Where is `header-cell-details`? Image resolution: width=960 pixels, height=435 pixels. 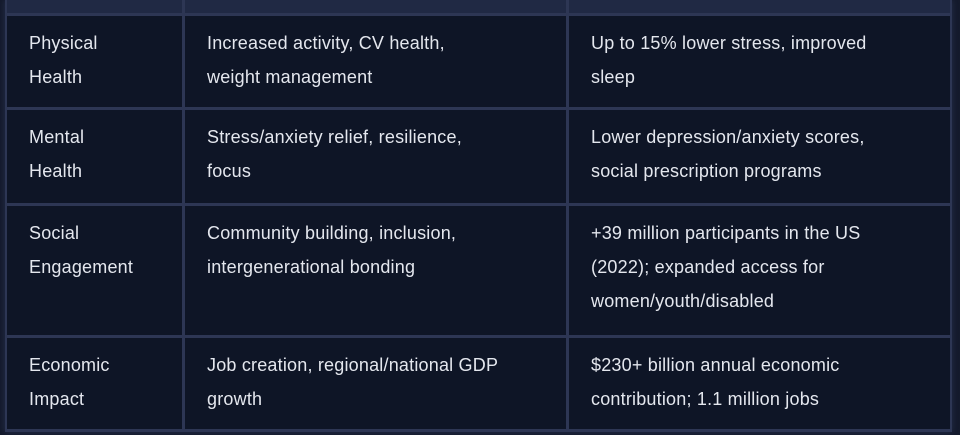
header-cell-details is located at coordinates (375, 6).